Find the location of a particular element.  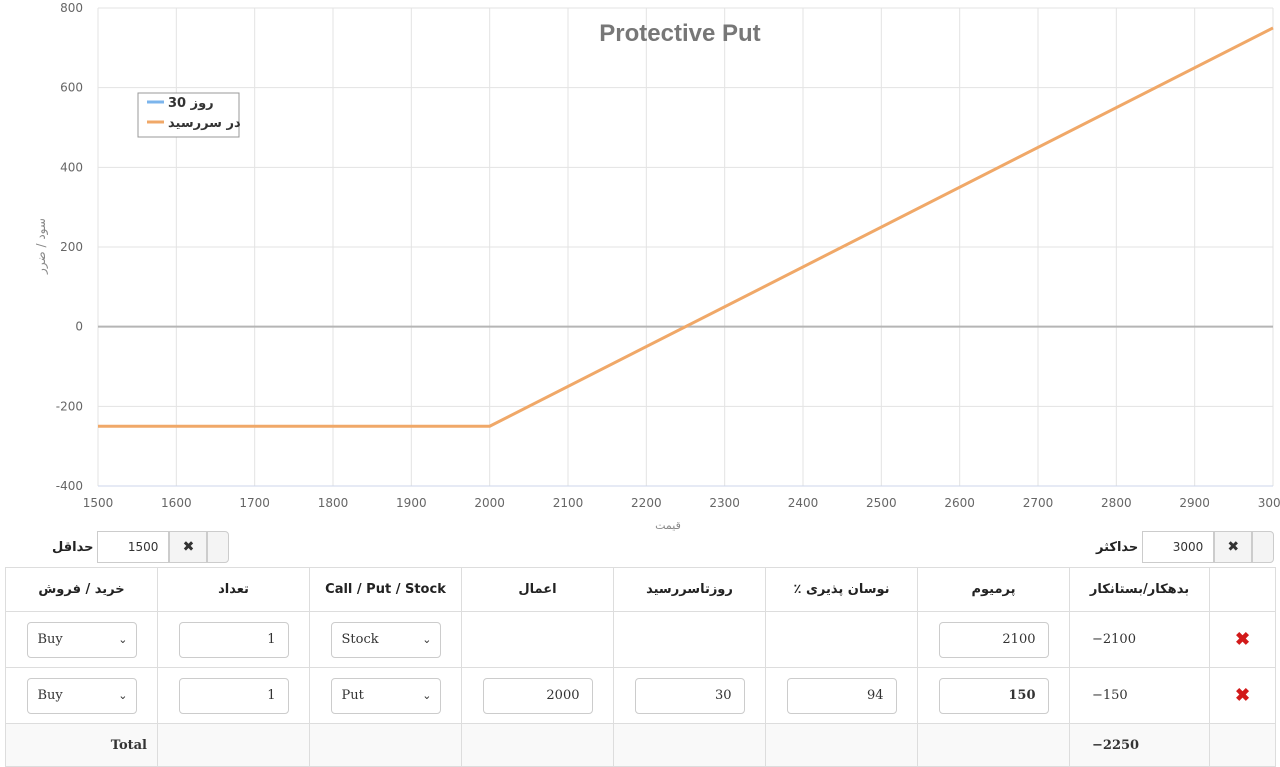

max-clear-button: ✖ is located at coordinates (1233, 547).